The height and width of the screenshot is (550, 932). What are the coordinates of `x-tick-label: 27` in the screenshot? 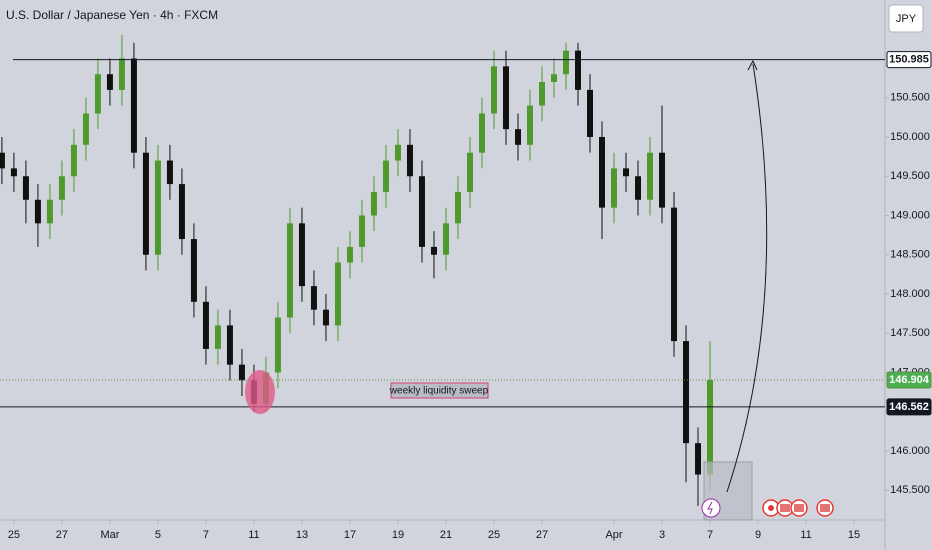 It's located at (62, 535).